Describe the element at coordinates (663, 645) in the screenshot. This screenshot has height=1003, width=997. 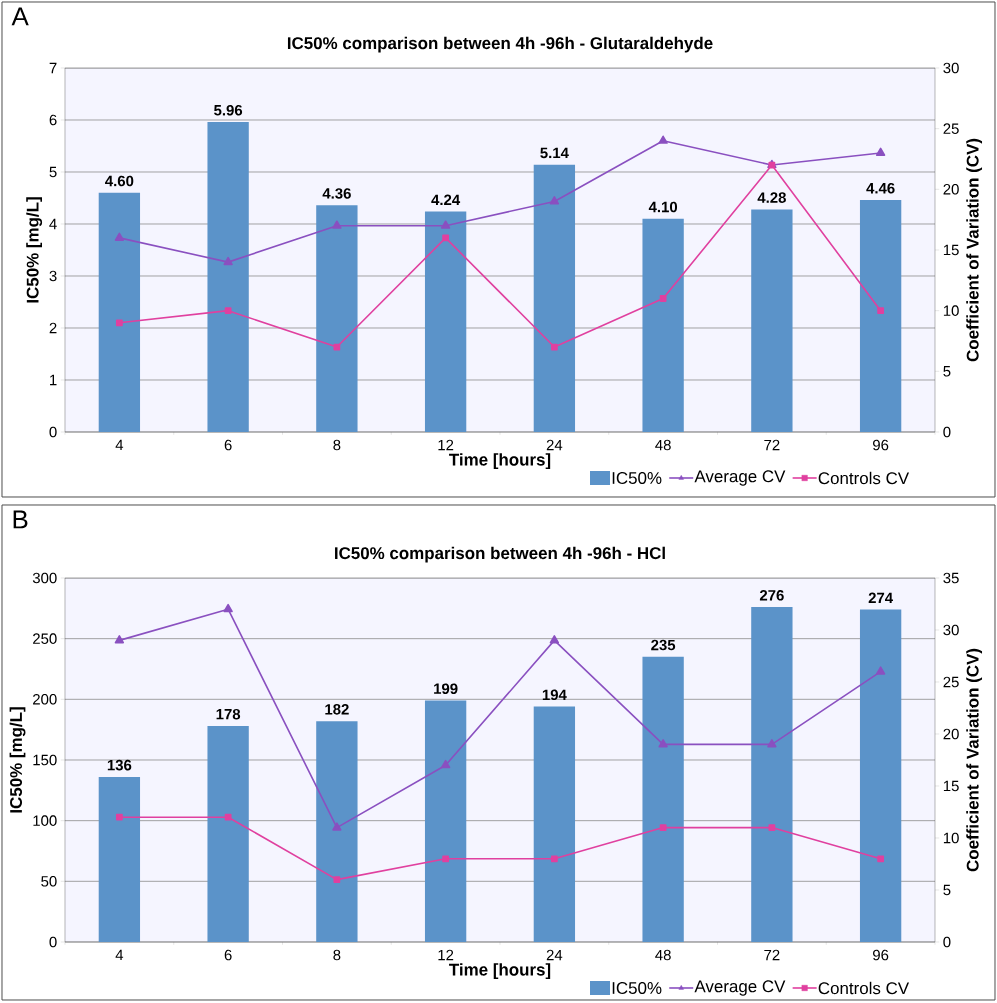
I see `data-label: 235` at that location.